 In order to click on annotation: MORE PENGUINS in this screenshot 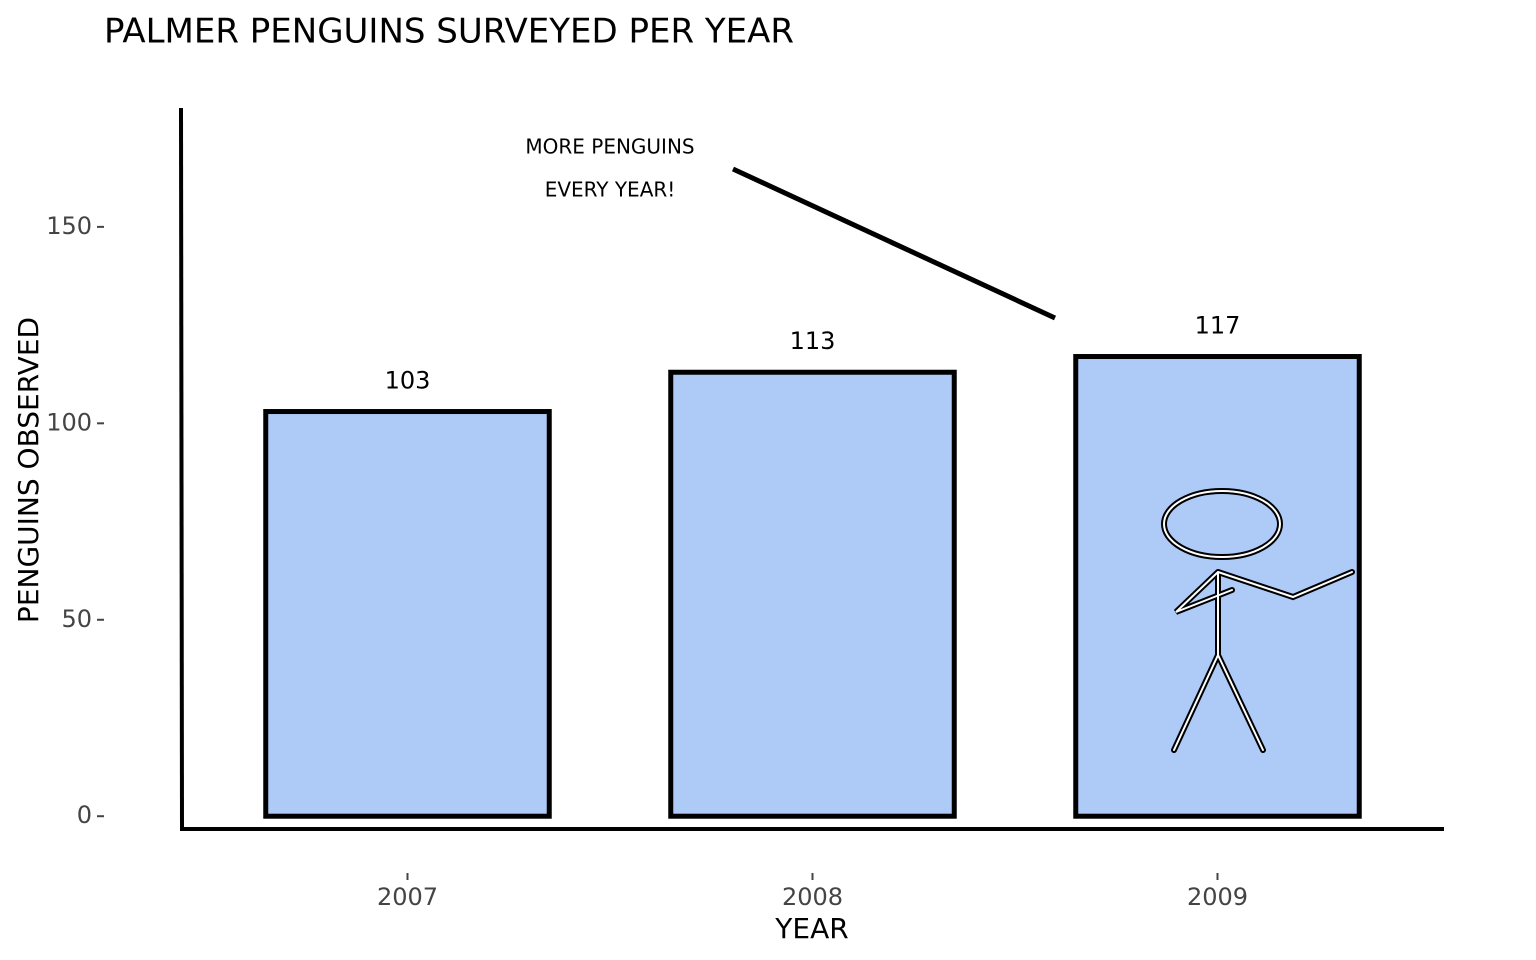, I will do `click(609, 147)`.